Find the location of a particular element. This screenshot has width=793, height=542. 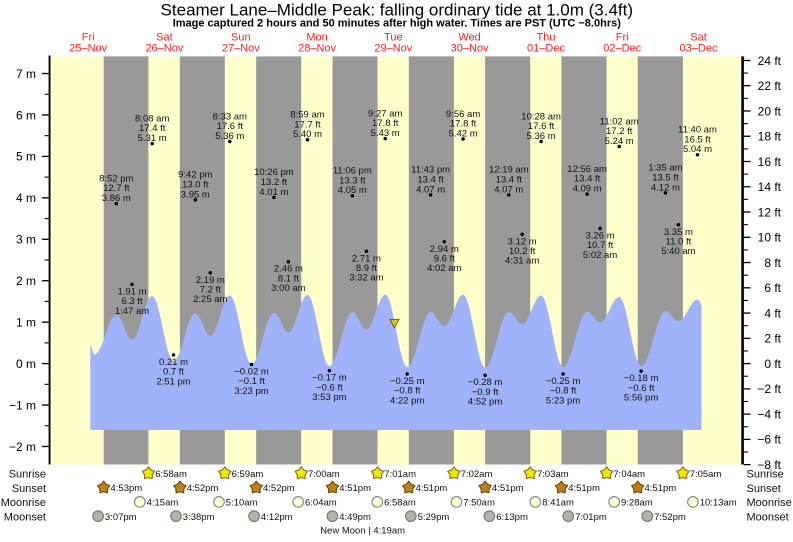

svg-text: −0.25 m is located at coordinates (563, 381).